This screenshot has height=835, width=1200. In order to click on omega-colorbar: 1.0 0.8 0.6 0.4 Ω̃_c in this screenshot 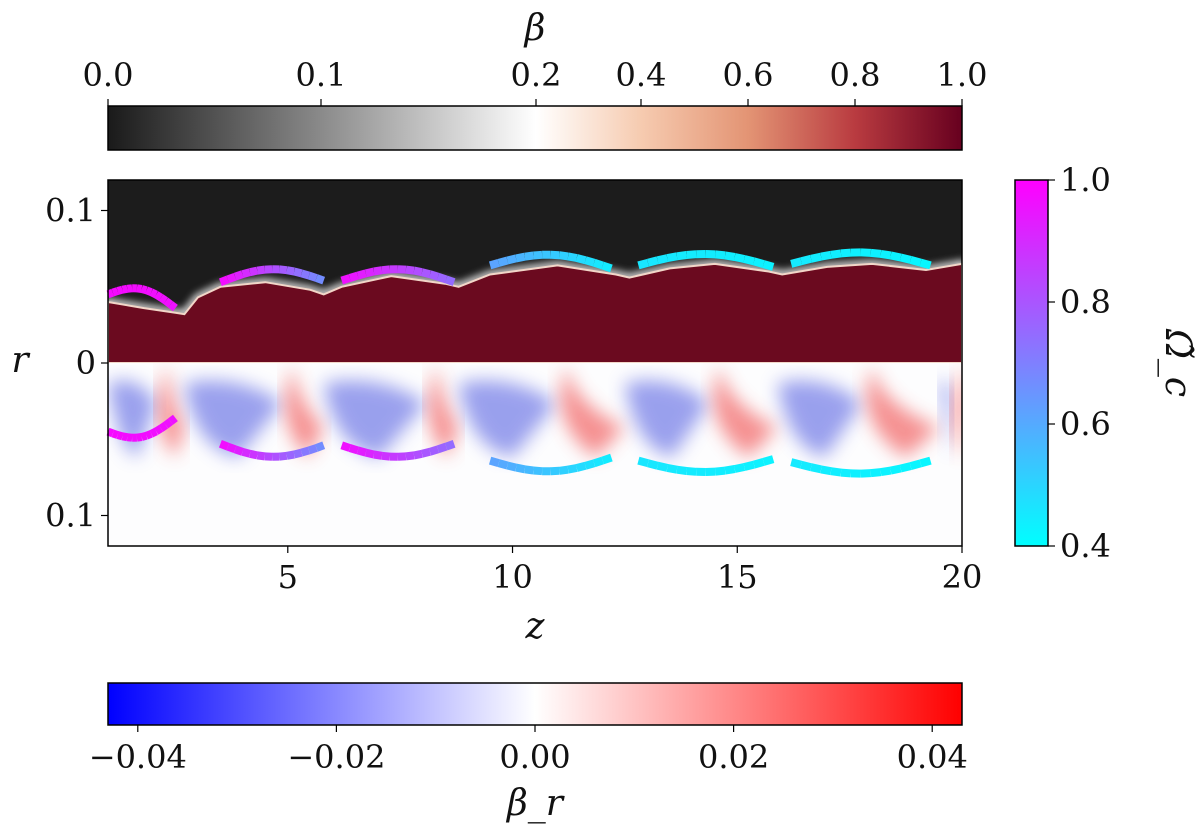, I will do `click(1106, 363)`.